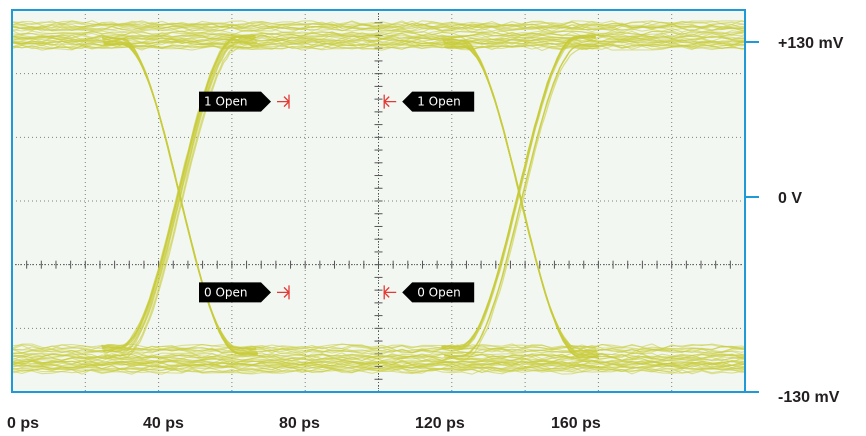 This screenshot has height=436, width=866. Describe the element at coordinates (299, 423) in the screenshot. I see `x-tick-label: 80 ps` at that location.